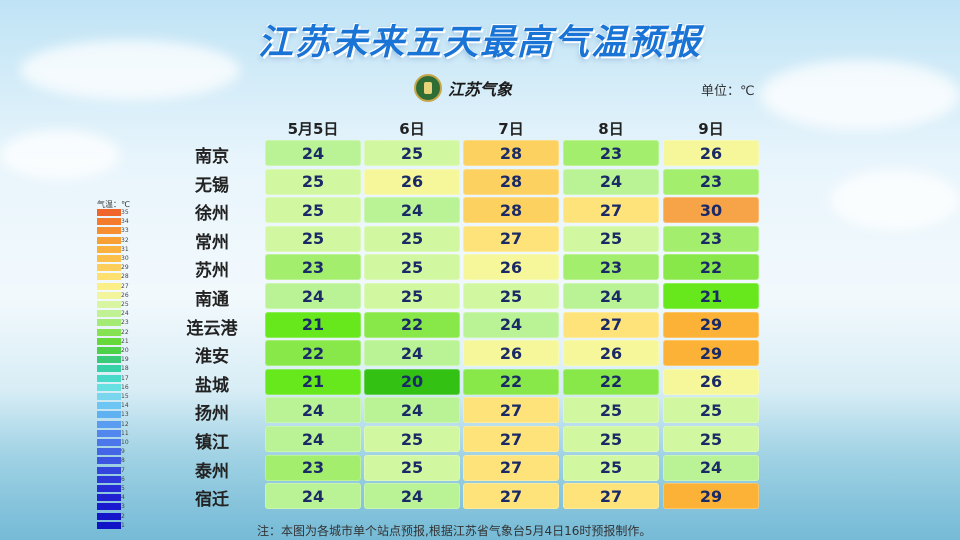  I want to click on logo-text: 江苏气象, so click(480, 89).